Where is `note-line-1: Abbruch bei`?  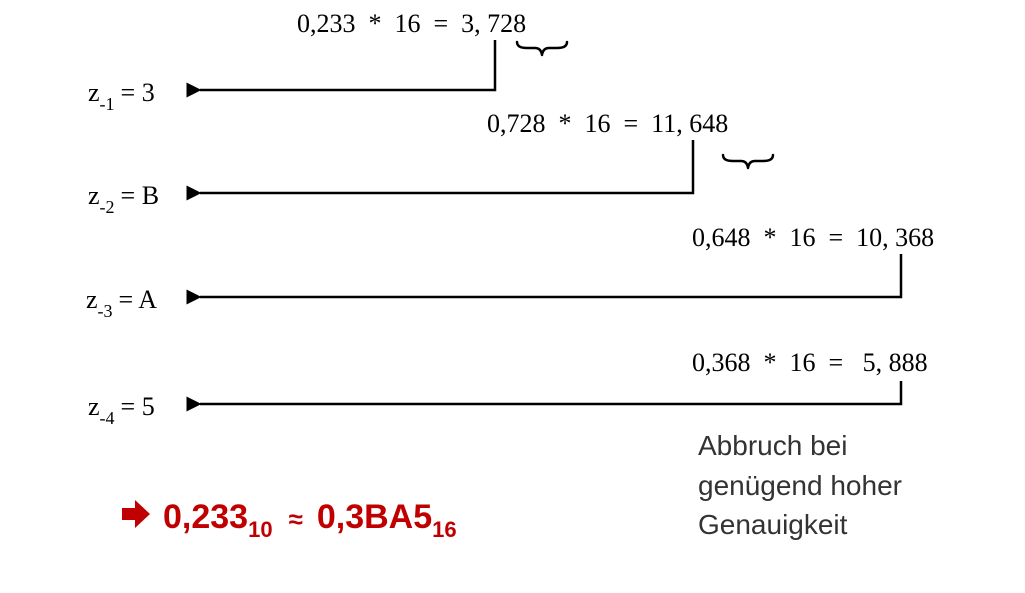 note-line-1: Abbruch bei is located at coordinates (772, 445).